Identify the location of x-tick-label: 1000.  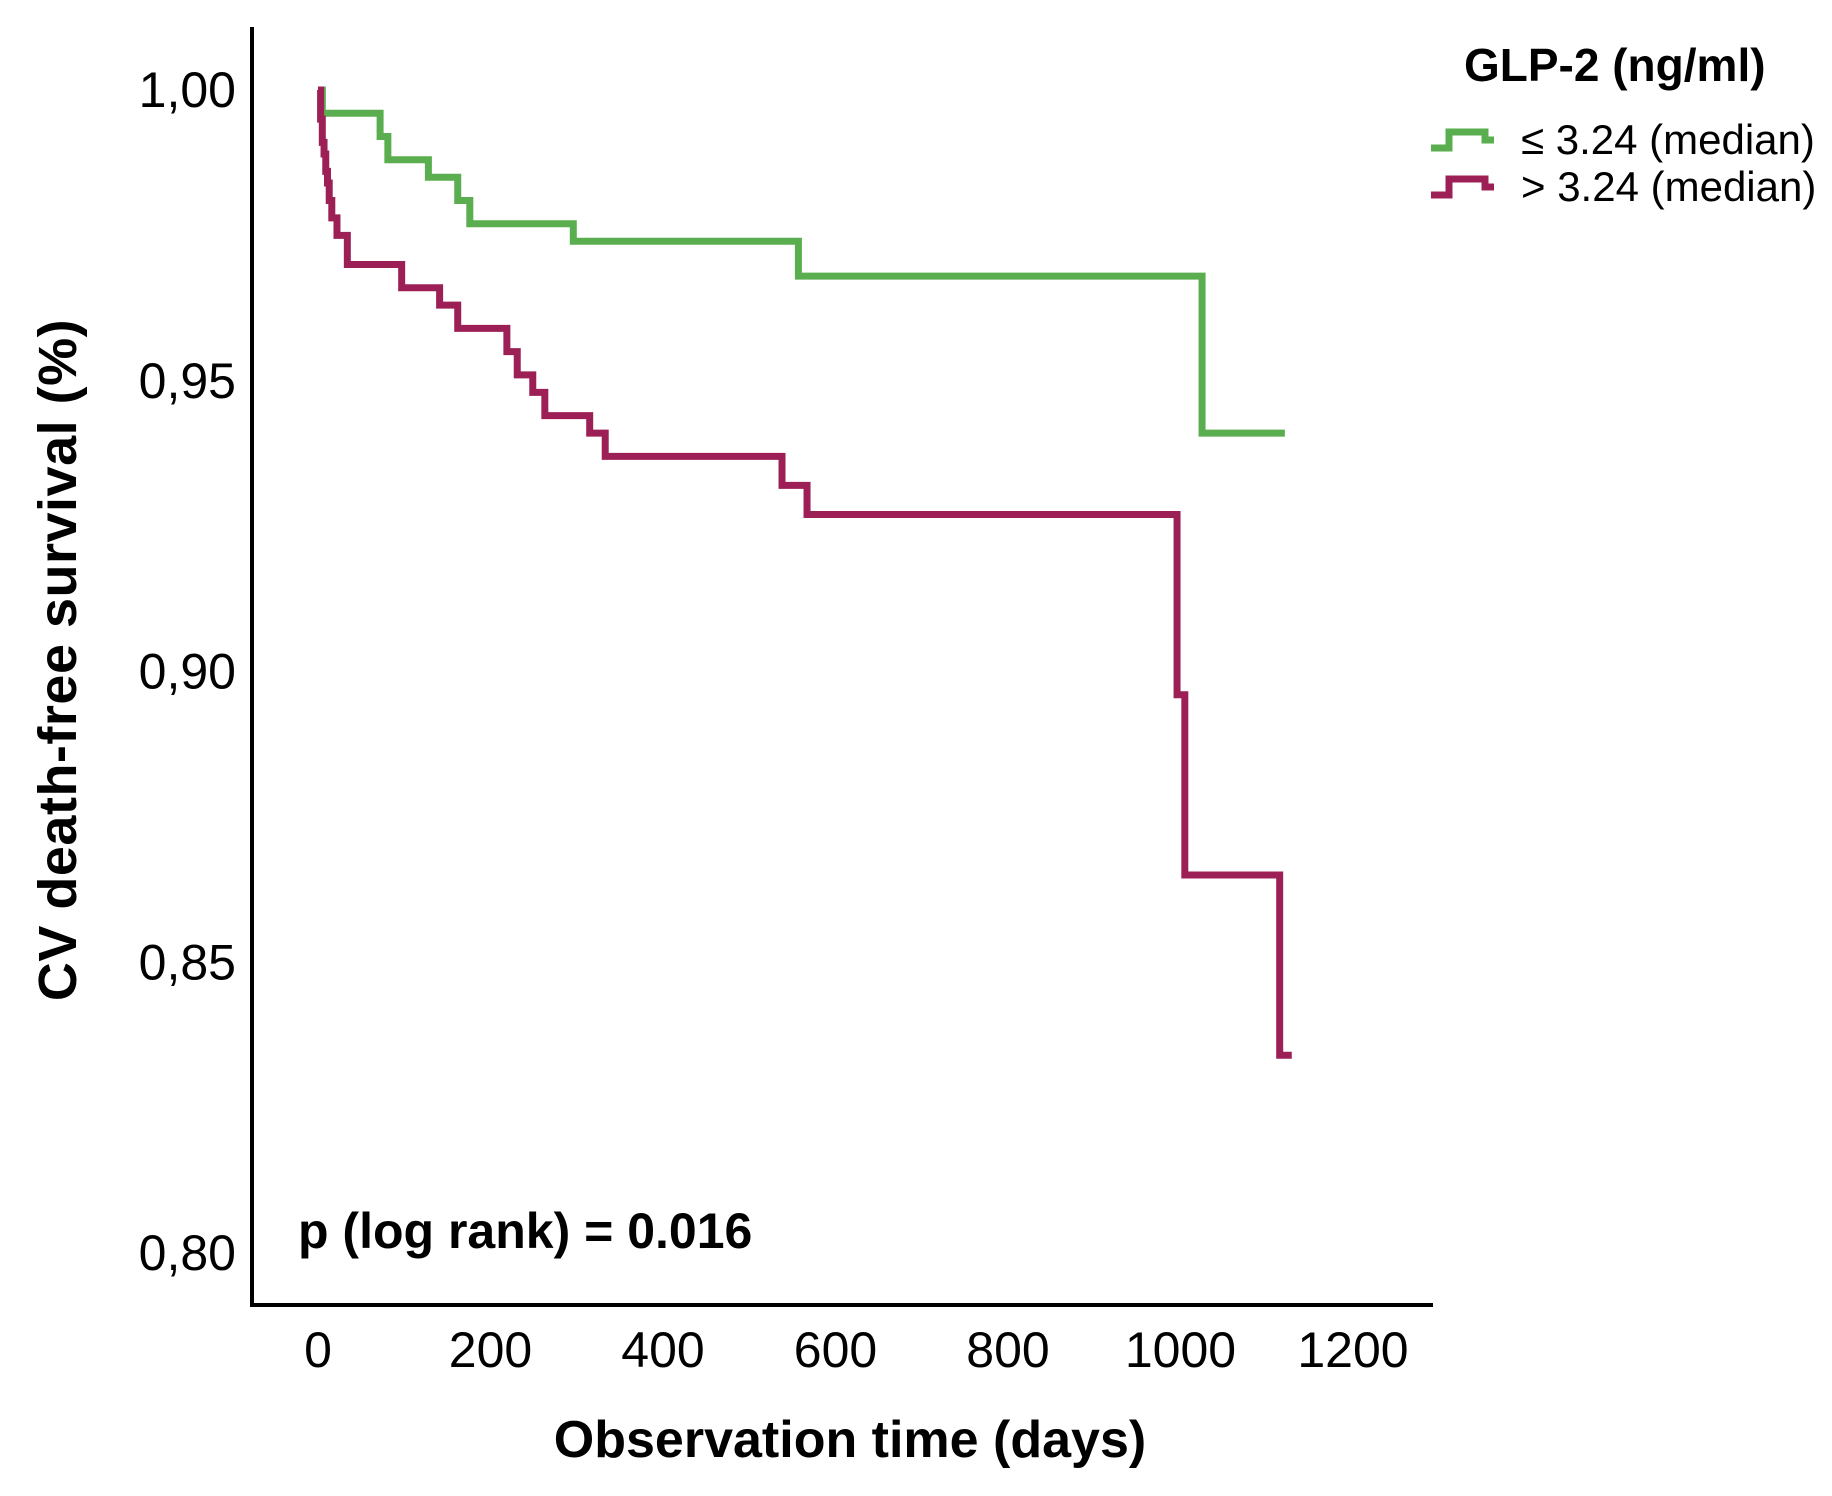
(1180, 1350).